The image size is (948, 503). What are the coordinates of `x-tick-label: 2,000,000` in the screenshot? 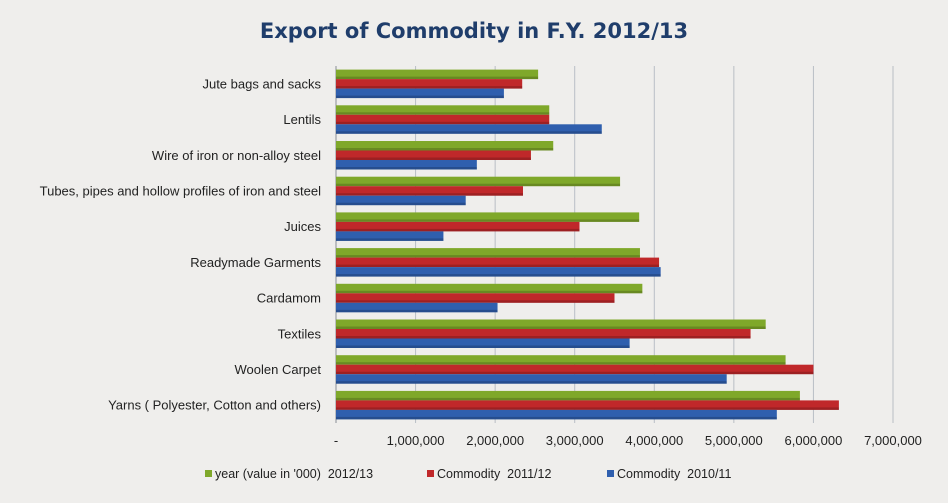 It's located at (495, 440).